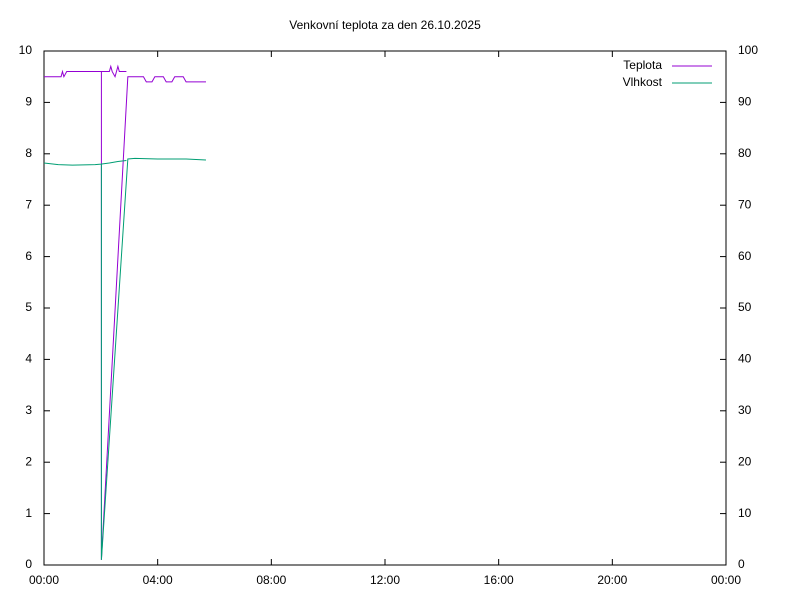  Describe the element at coordinates (748, 50) in the screenshot. I see `y2-tick-label: 100` at that location.